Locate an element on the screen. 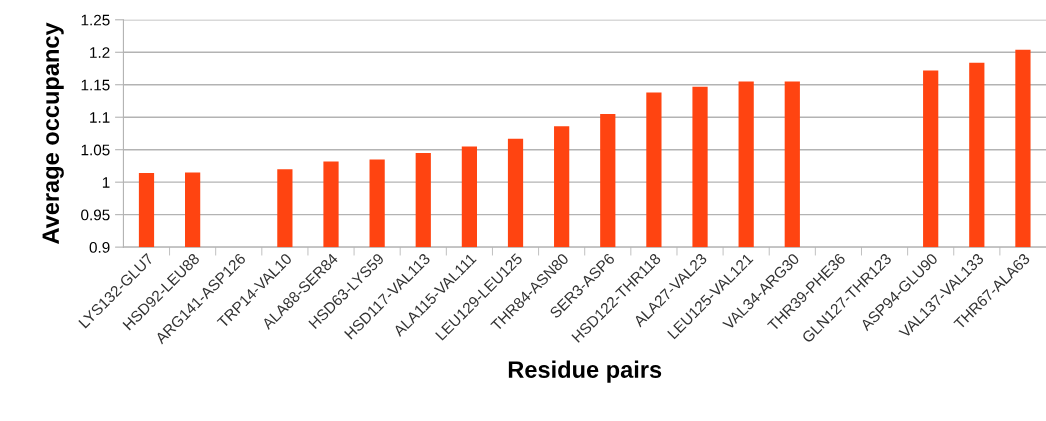 The height and width of the screenshot is (421, 1046). x-axis-title: Residue pairs is located at coordinates (585, 371).